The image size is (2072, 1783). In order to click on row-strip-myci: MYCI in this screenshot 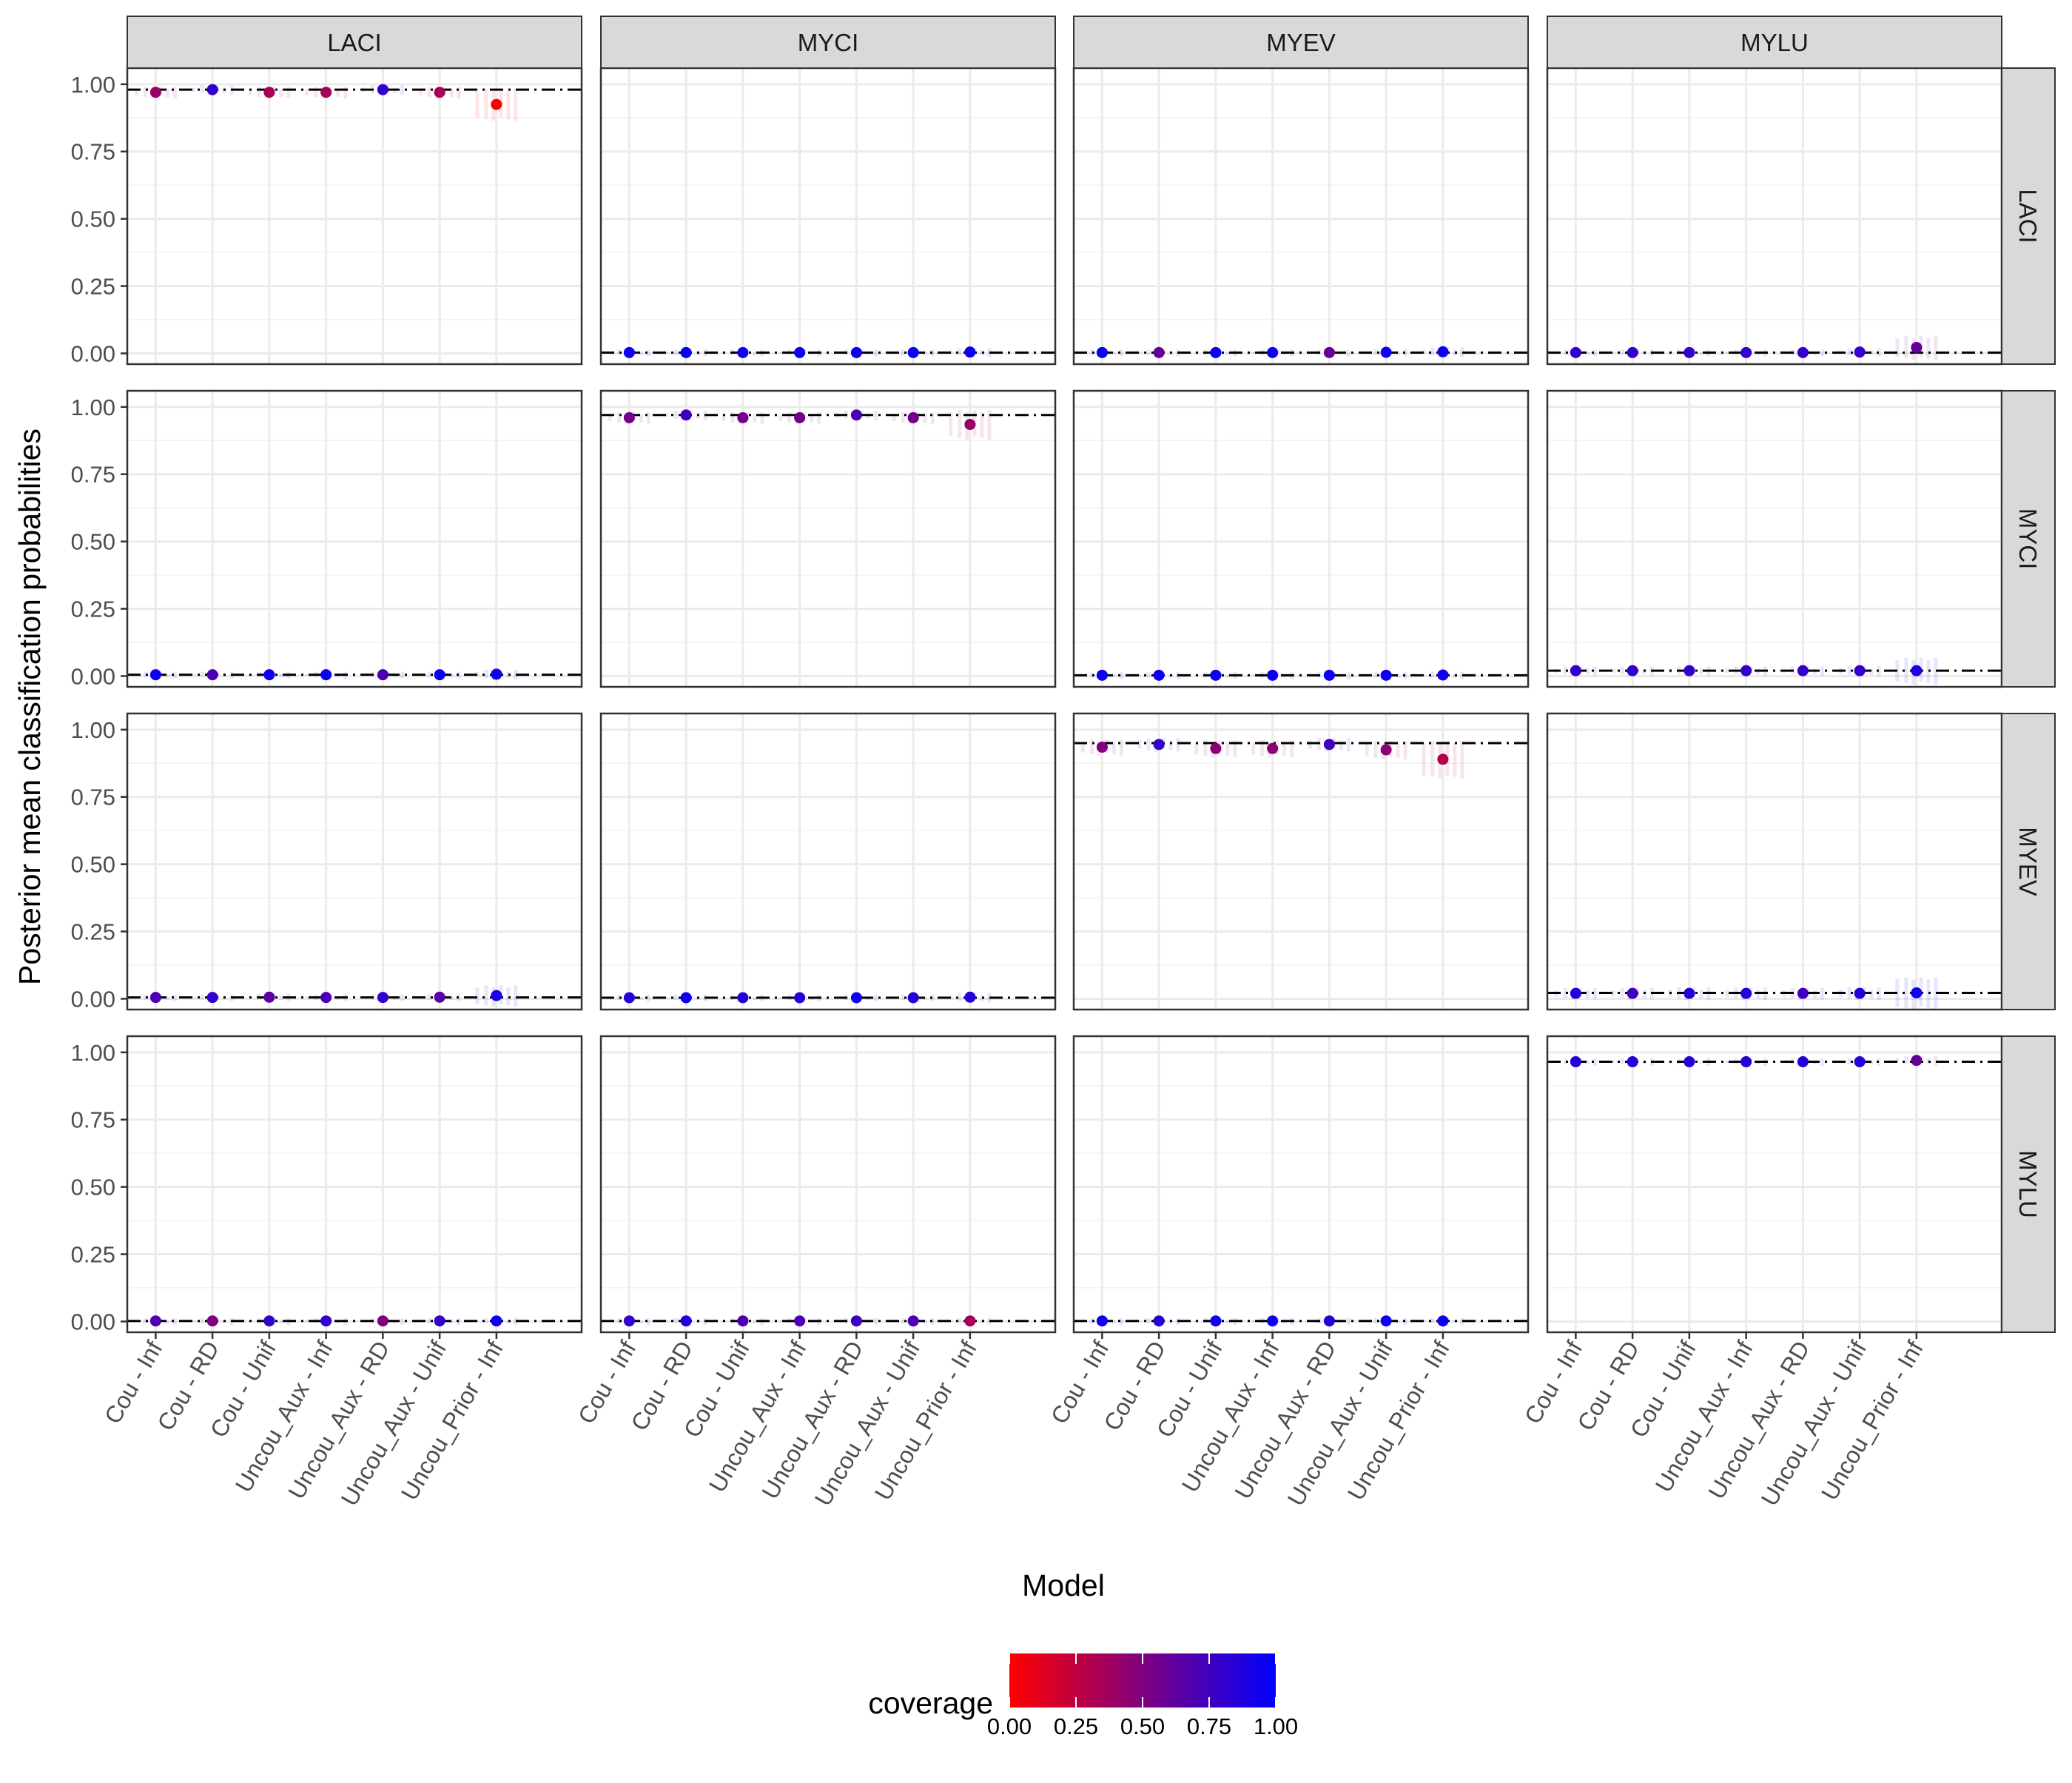, I will do `click(2028, 539)`.